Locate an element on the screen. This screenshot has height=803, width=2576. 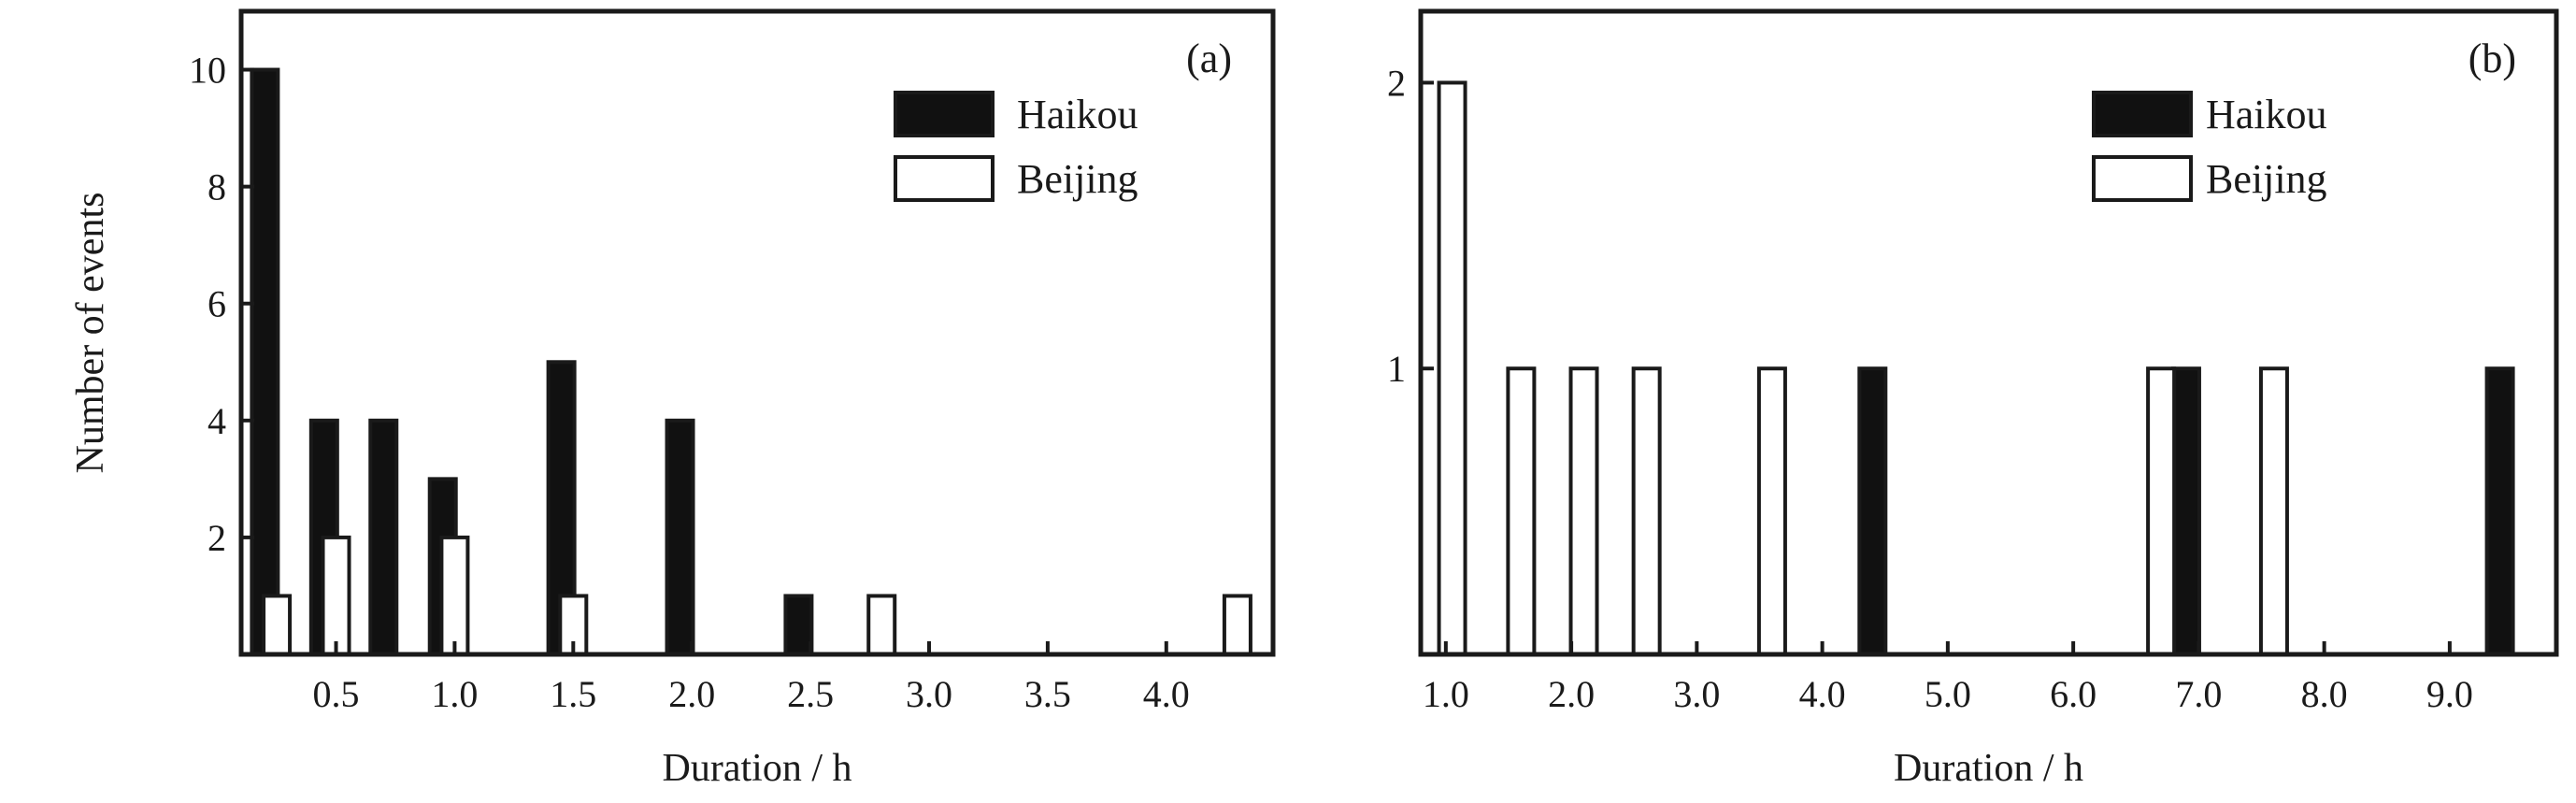
x-tick-label: 5.0 is located at coordinates (1948, 694).